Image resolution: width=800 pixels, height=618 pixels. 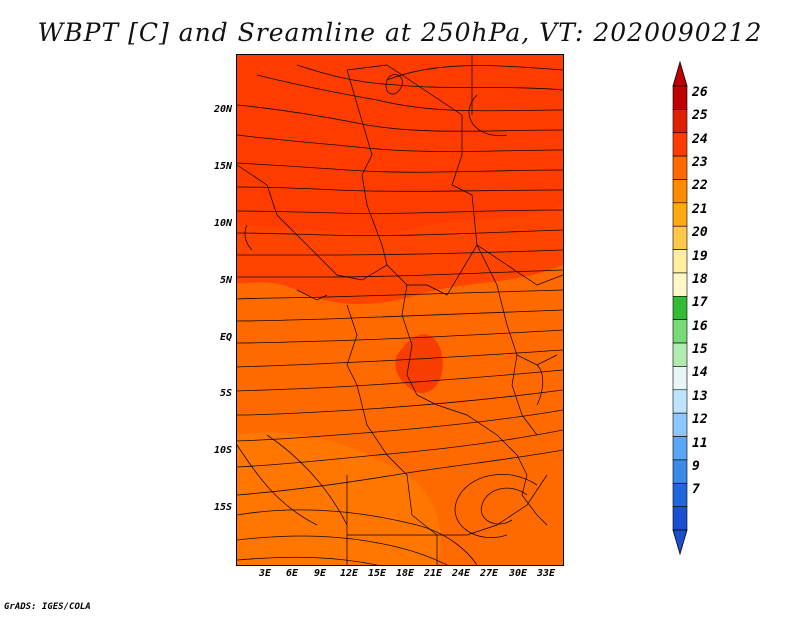 I want to click on colorbar-bottom-arrow, so click(x=680, y=542).